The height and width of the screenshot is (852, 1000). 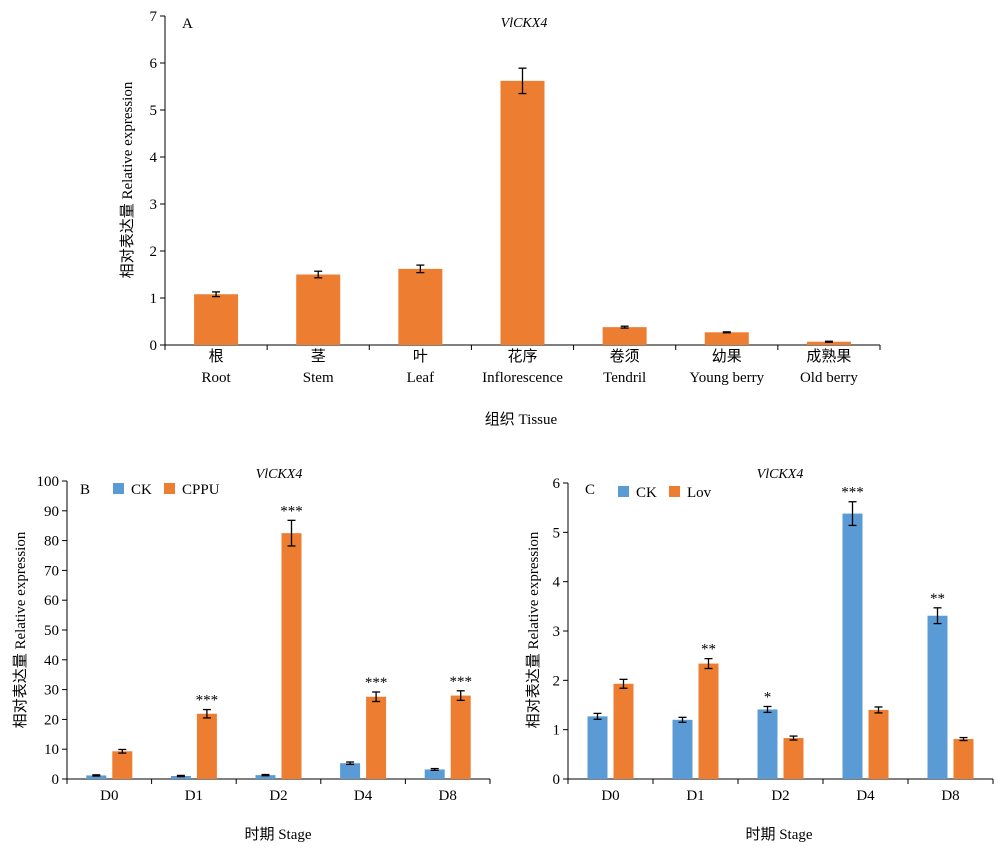 I want to click on panel-b-x-tick-label: D2, so click(x=278, y=796).